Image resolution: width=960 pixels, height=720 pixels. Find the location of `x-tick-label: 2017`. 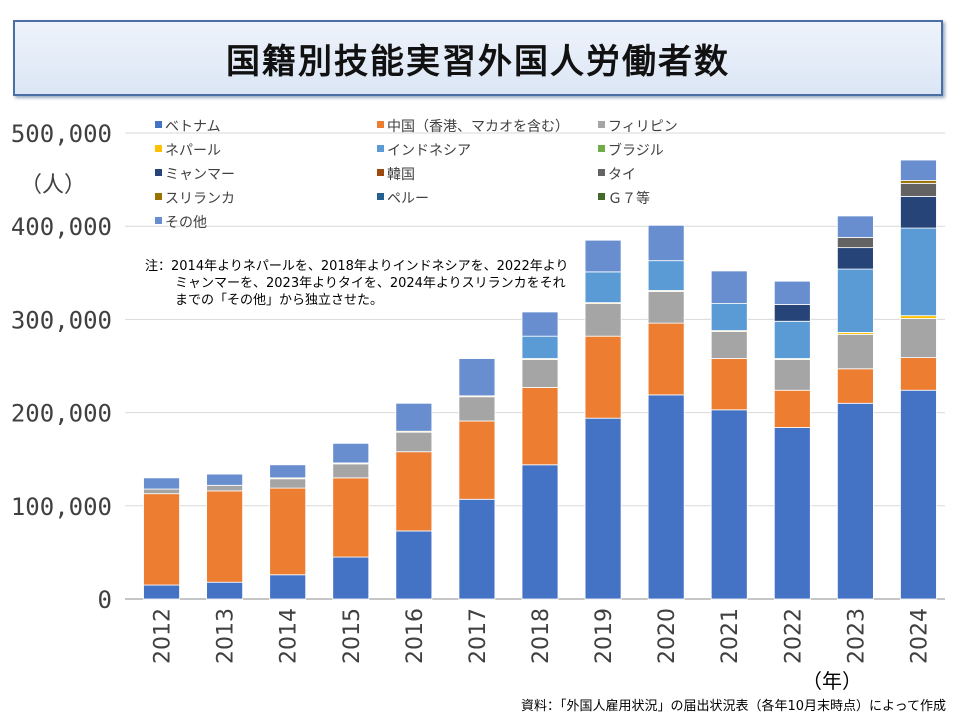

x-tick-label: 2017 is located at coordinates (478, 636).